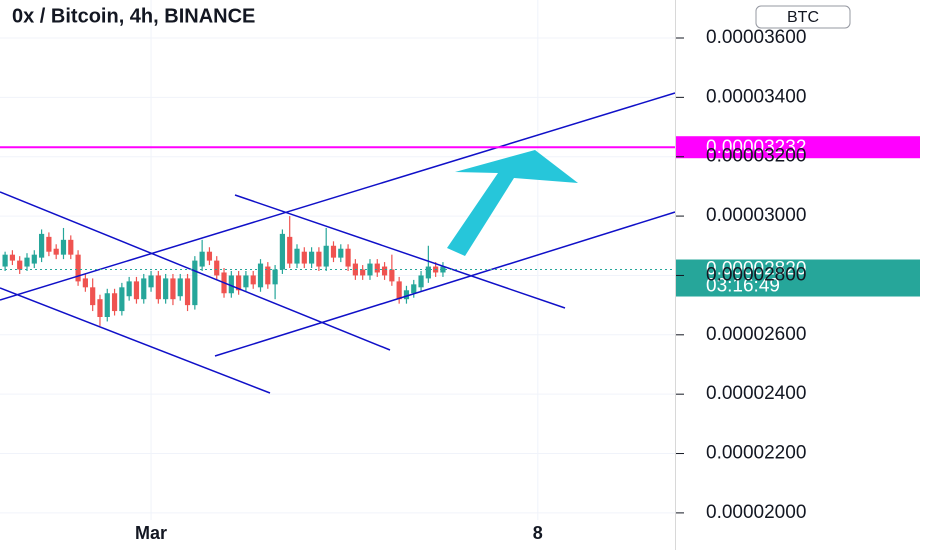 This screenshot has height=550, width=932. What do you see at coordinates (151, 533) in the screenshot?
I see `x-tick-label: Mar` at bounding box center [151, 533].